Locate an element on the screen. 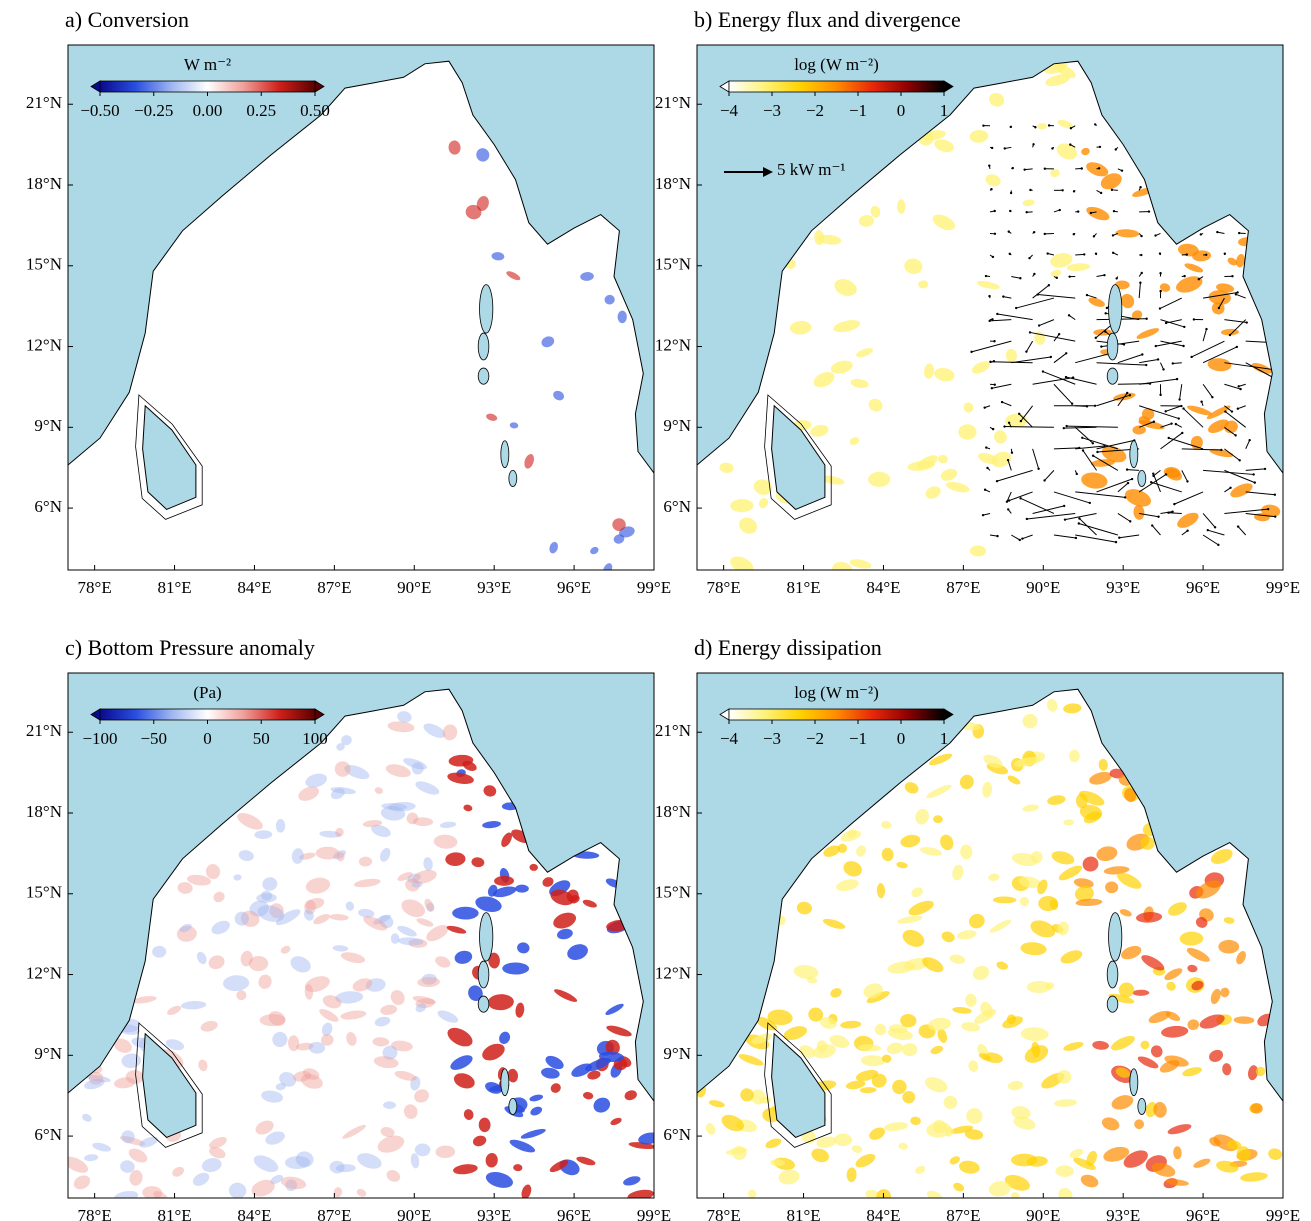 The height and width of the screenshot is (1221, 1311). colorbar-tick-label: −3 is located at coordinates (772, 110).